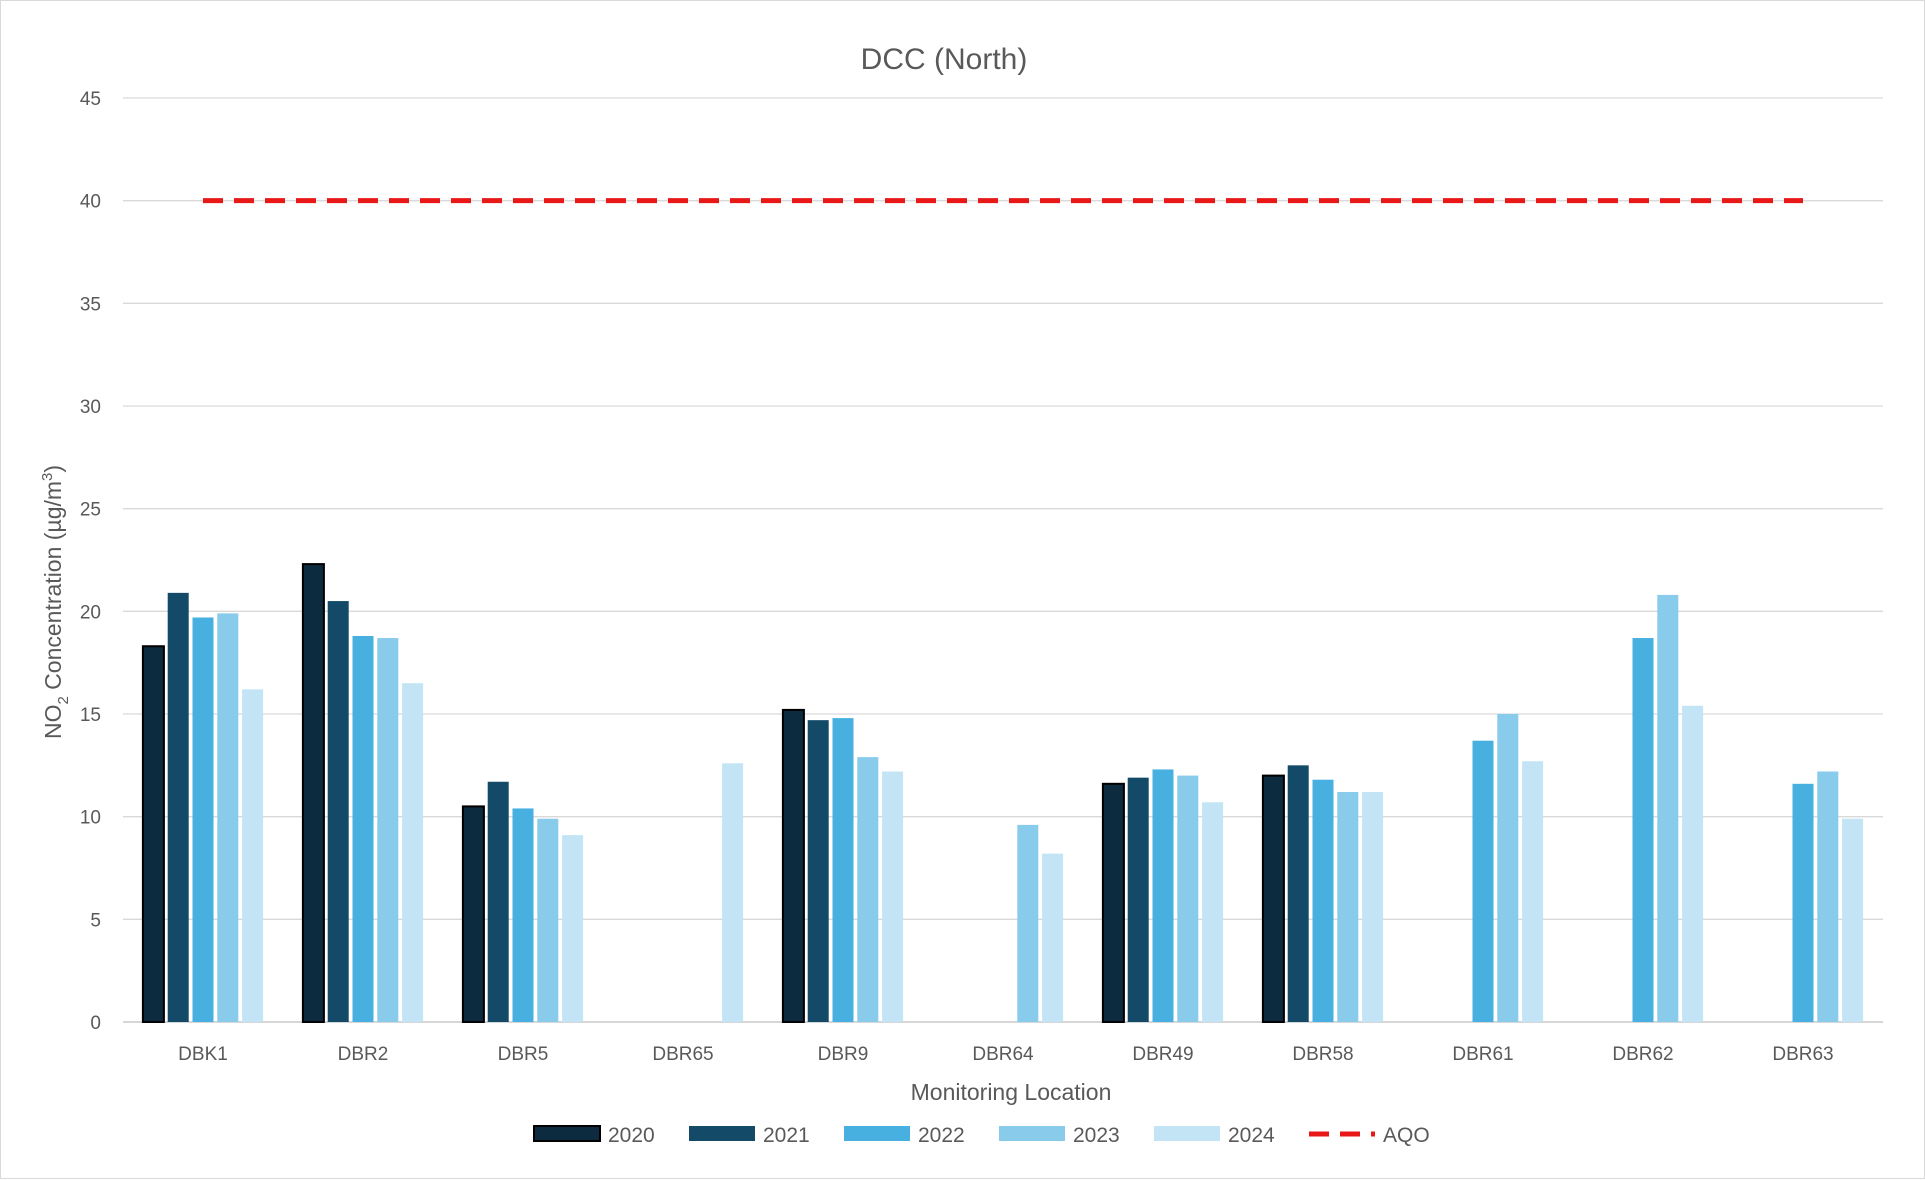  I want to click on x-axis-title: Monitoring Location, so click(1011, 1092).